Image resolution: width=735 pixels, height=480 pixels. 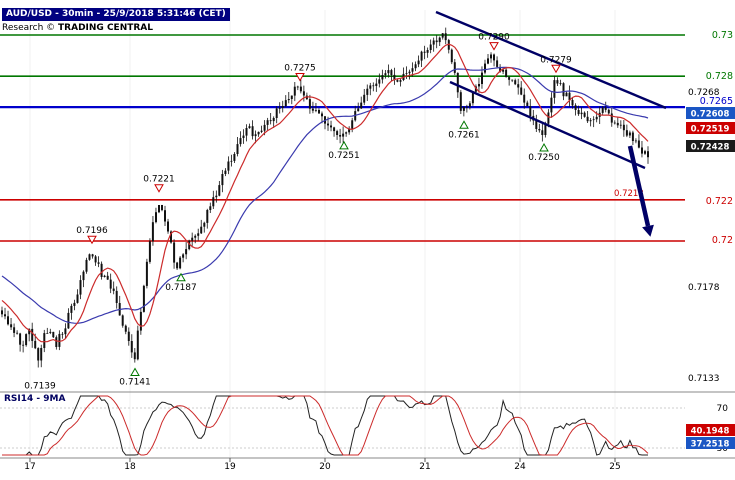 I want to click on peak-price-label: 0.7279, so click(x=556, y=60).